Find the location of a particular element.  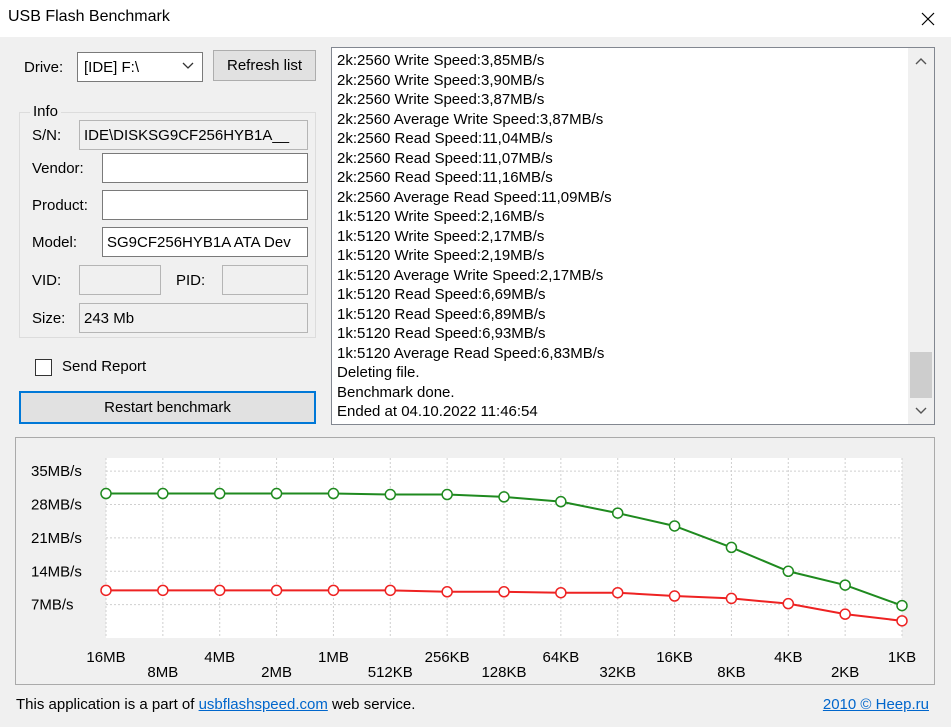

pid-label: PID: is located at coordinates (191, 280).